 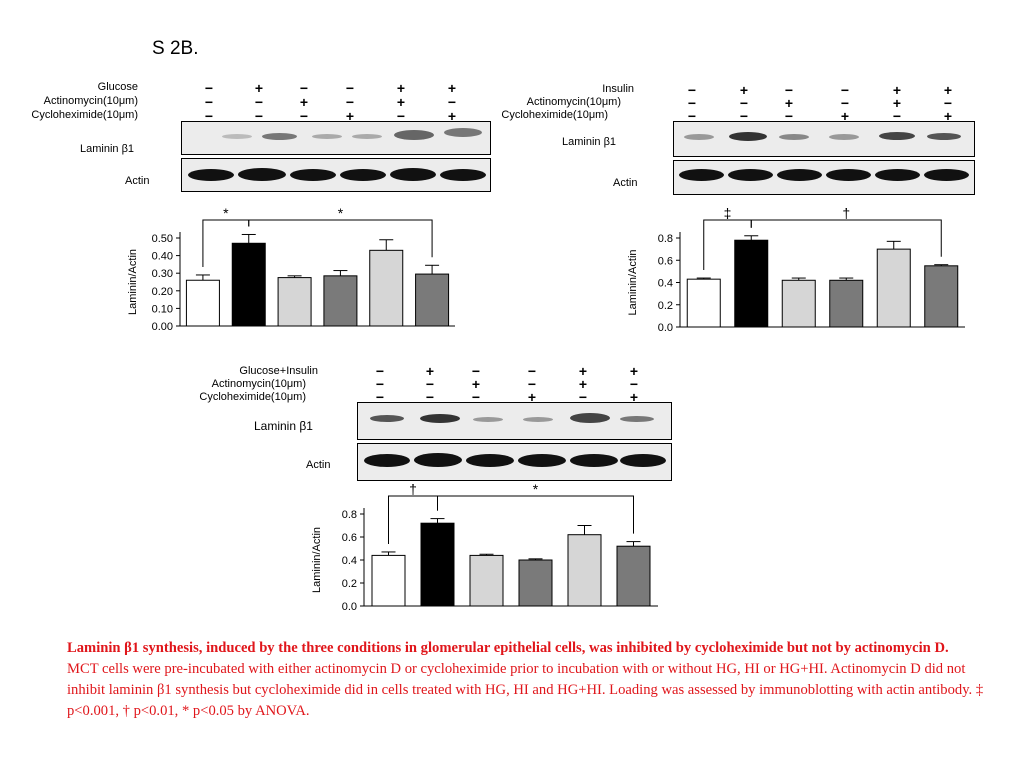 What do you see at coordinates (349, 515) in the screenshot?
I see `y-tick-label: 0.8` at bounding box center [349, 515].